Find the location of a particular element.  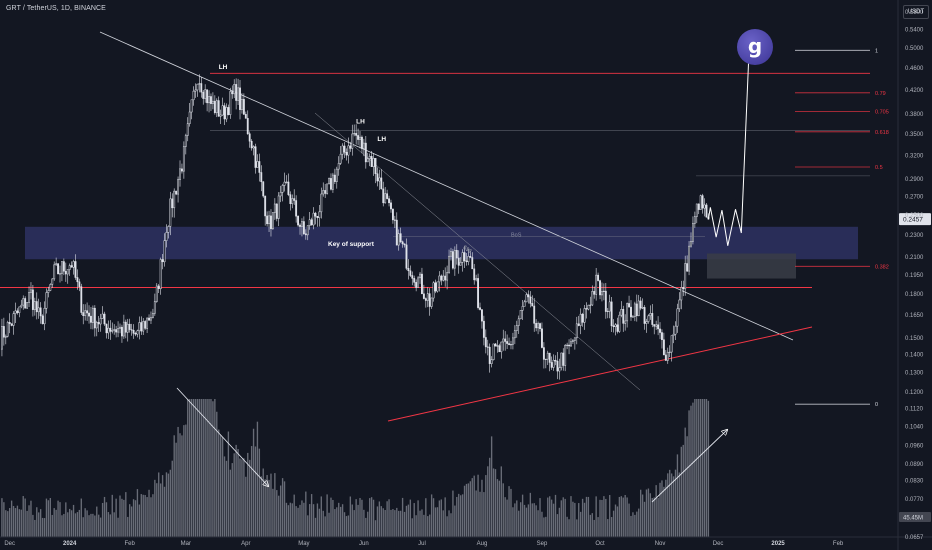

price-tick-label: 0.0770 is located at coordinates (914, 500).